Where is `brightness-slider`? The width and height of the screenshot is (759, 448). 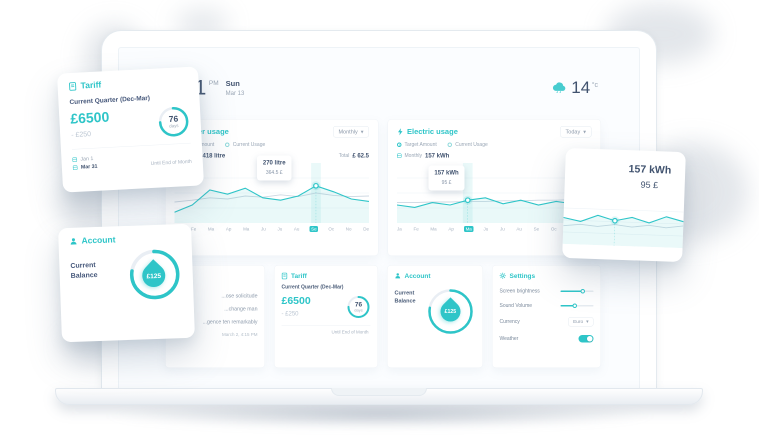 brightness-slider is located at coordinates (577, 291).